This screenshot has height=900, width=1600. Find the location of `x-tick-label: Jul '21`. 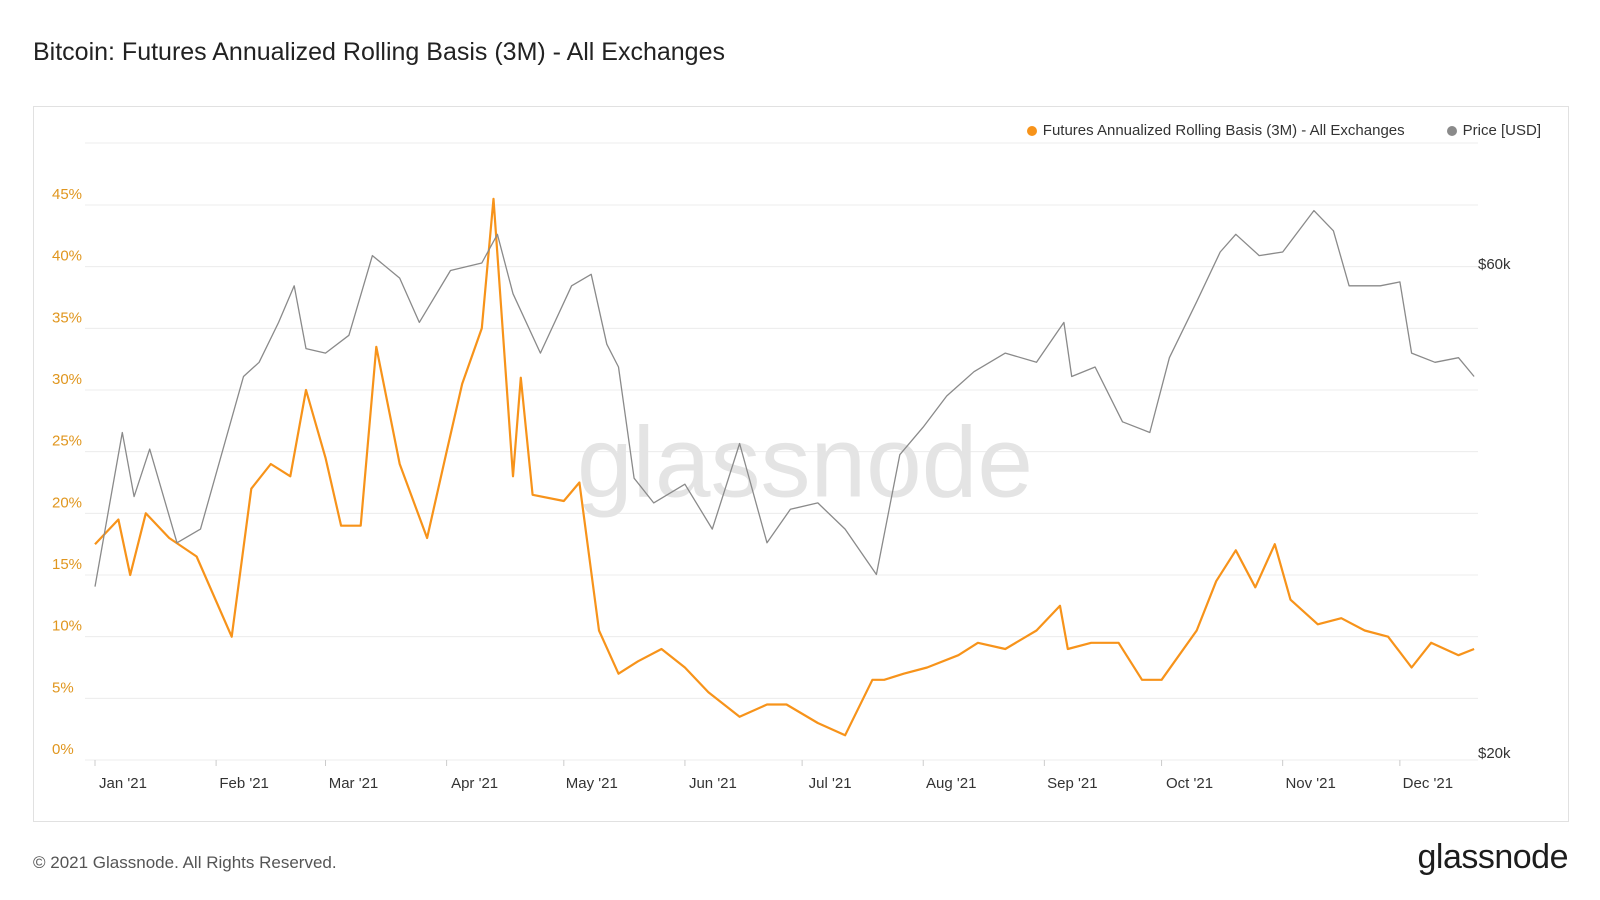

x-tick-label: Jul '21 is located at coordinates (830, 783).